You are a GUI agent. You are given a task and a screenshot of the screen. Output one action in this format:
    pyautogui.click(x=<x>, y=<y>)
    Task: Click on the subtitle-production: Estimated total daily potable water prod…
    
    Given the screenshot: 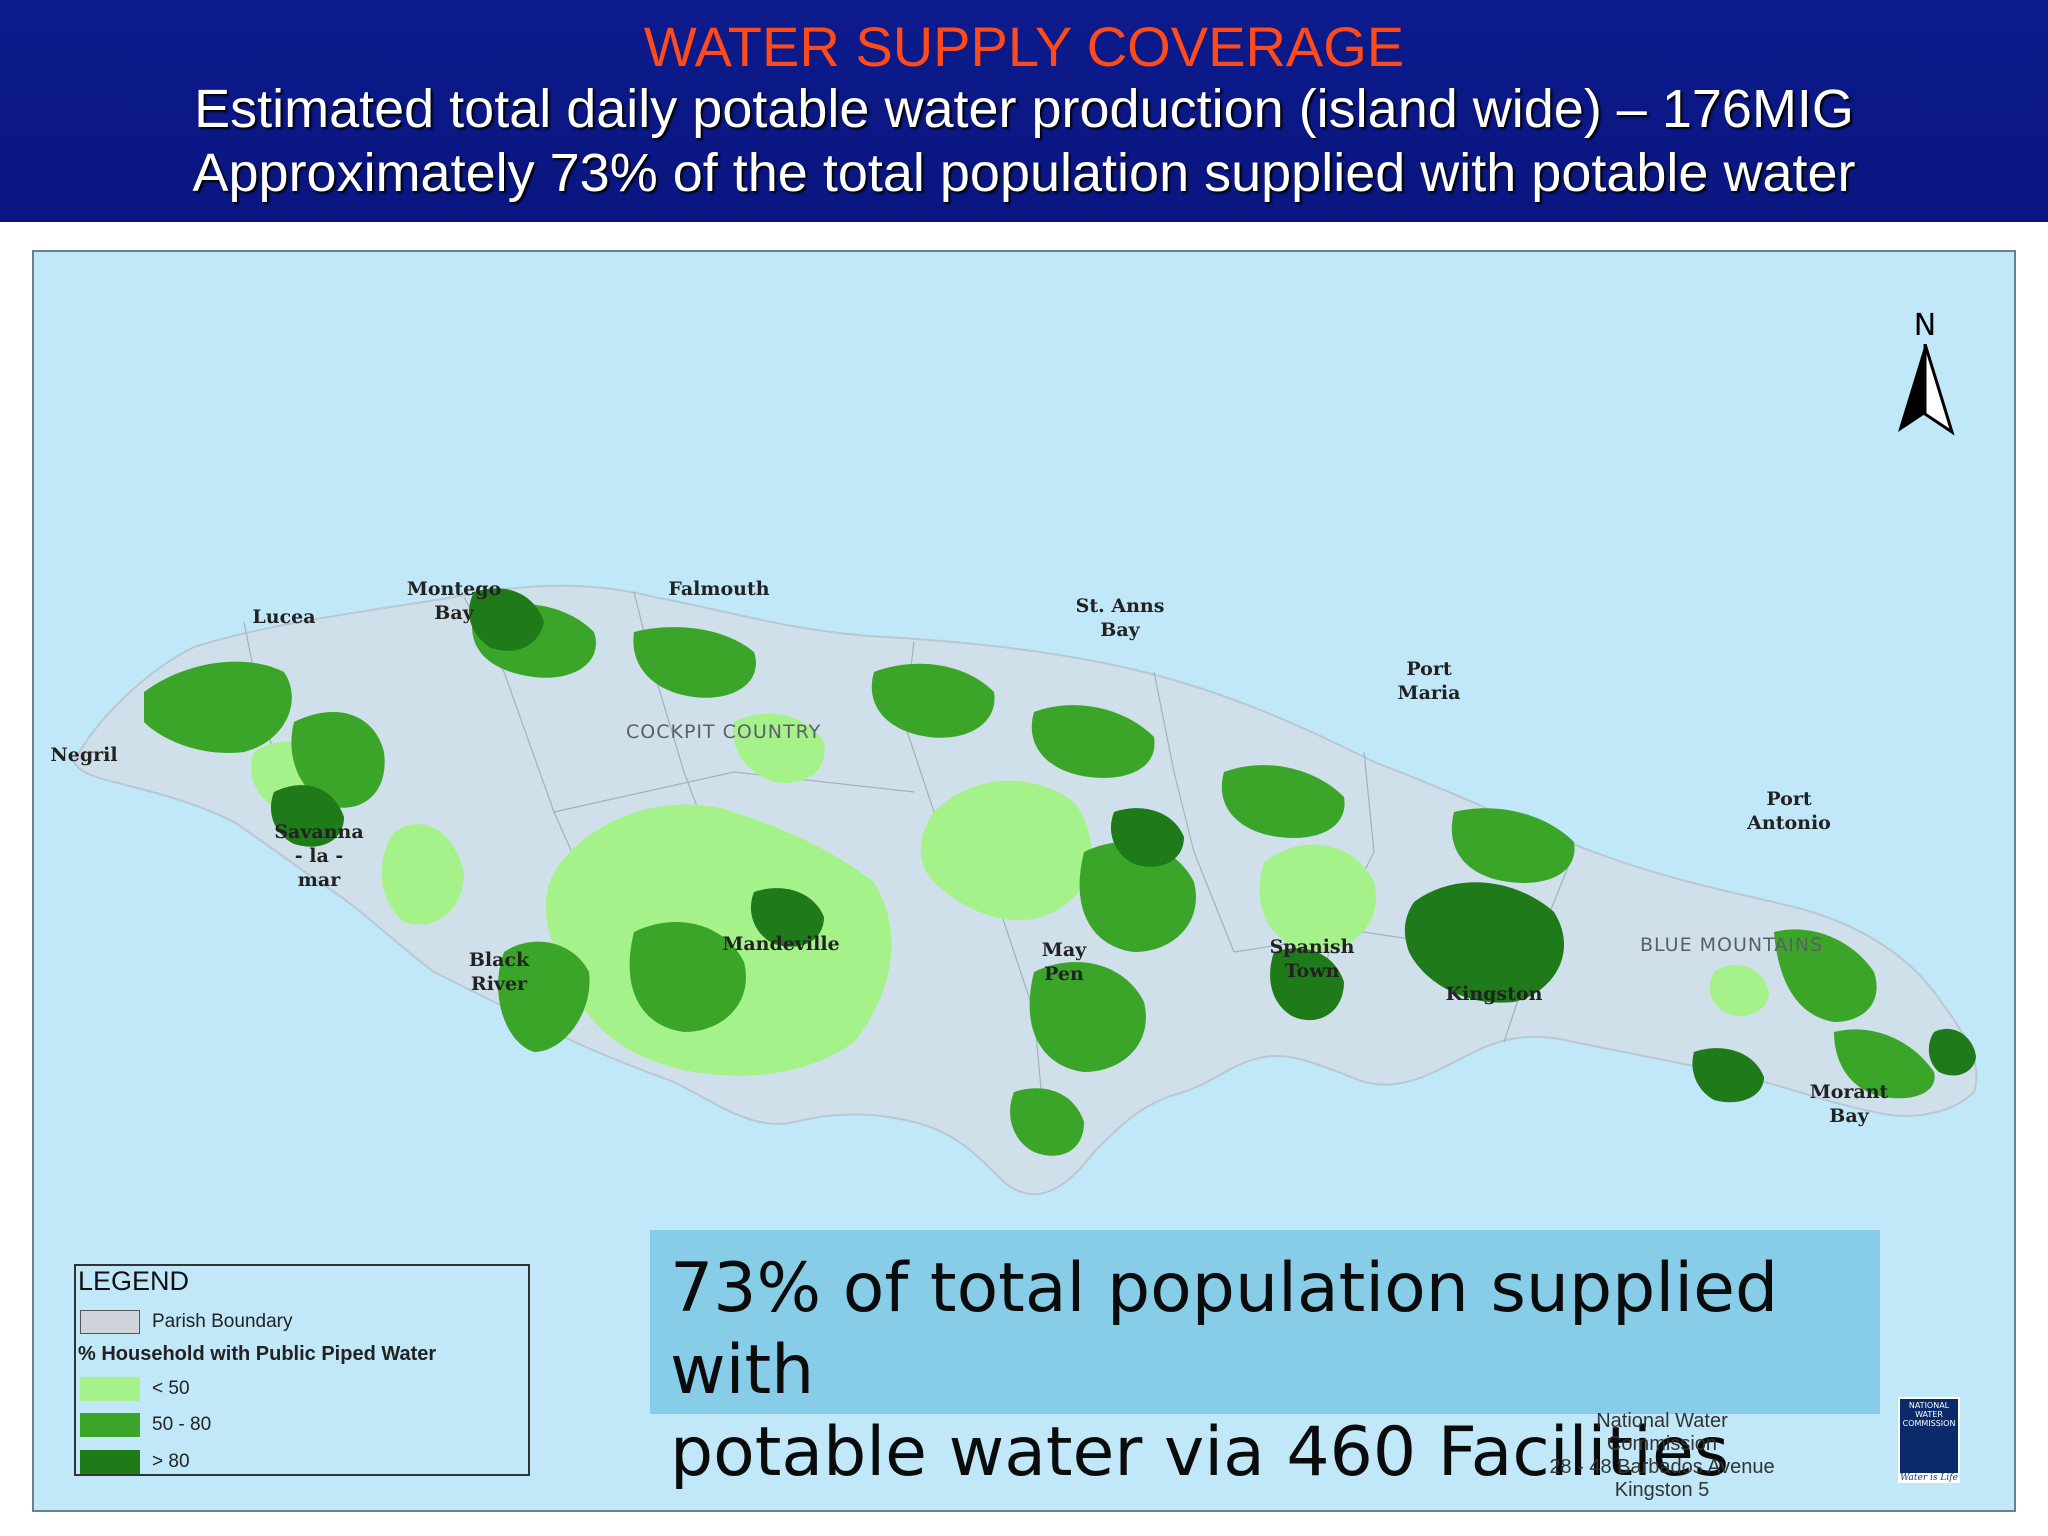 What is the action you would take?
    pyautogui.click(x=1024, y=109)
    